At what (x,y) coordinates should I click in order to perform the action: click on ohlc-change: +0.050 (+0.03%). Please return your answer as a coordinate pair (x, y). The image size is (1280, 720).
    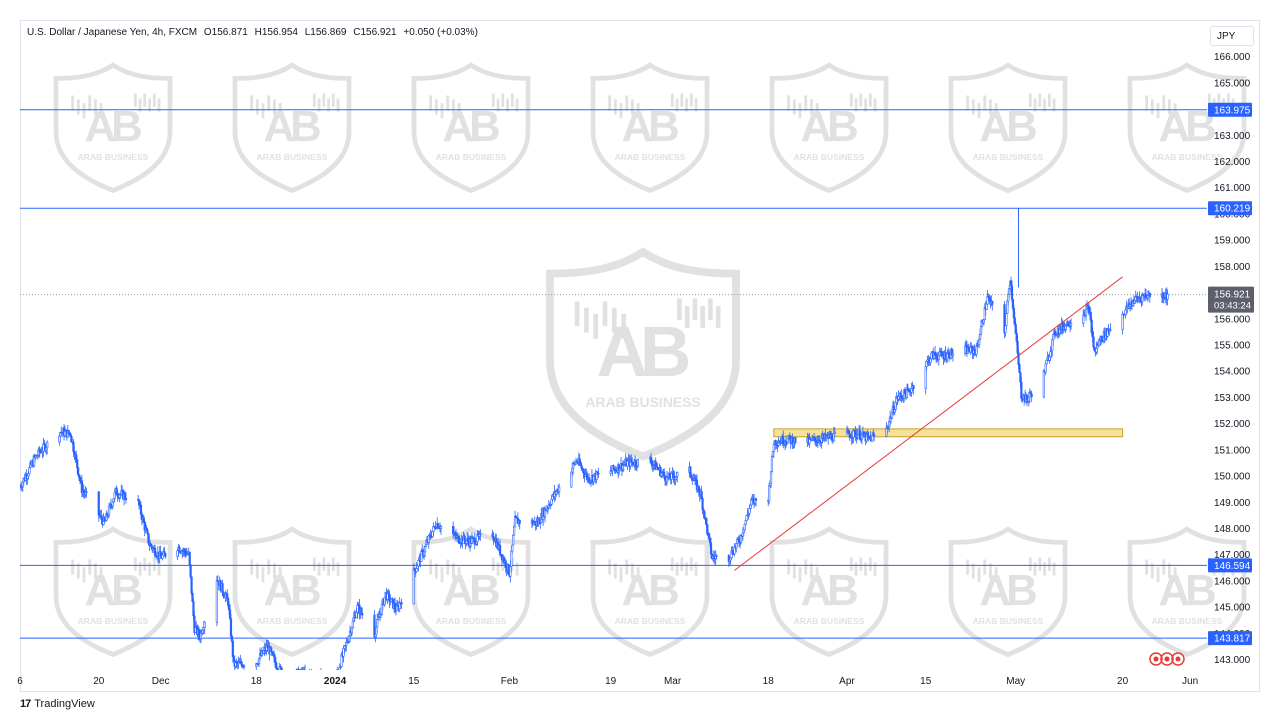
    Looking at the image, I should click on (440, 32).